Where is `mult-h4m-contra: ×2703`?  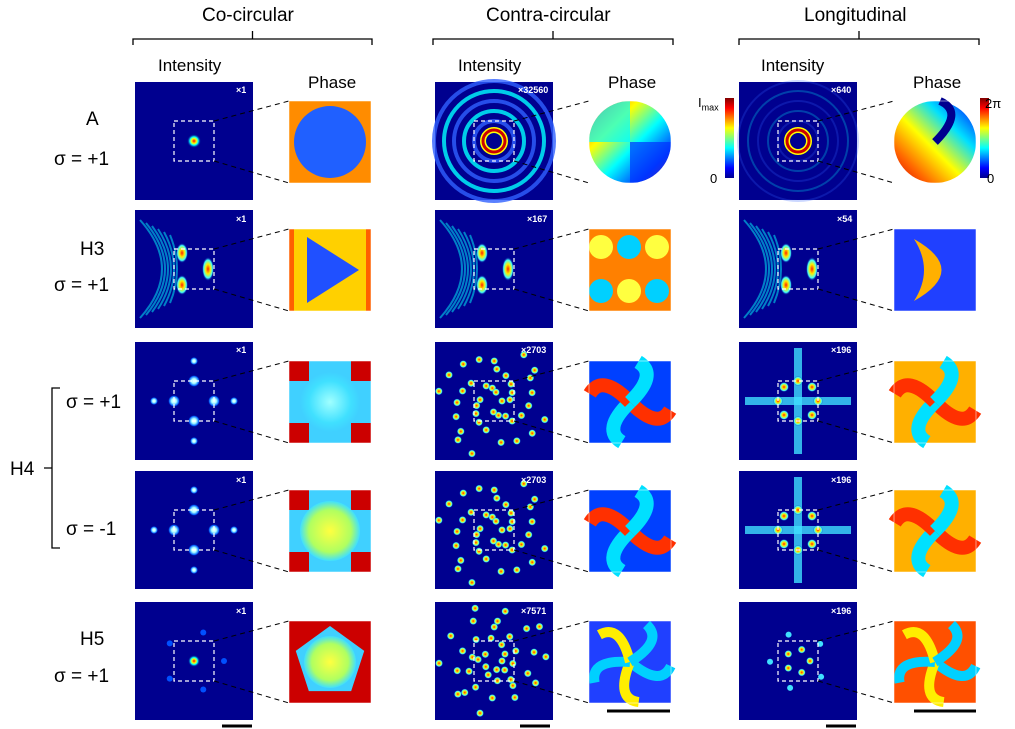 mult-h4m-contra: ×2703 is located at coordinates (534, 480).